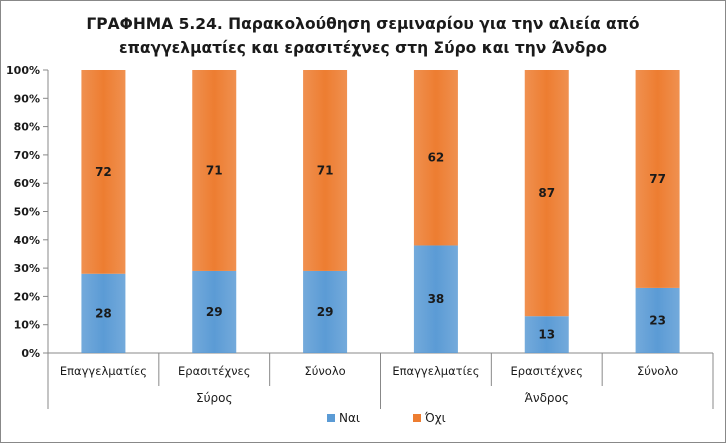 This screenshot has width=726, height=443. I want to click on data-label: 38, so click(436, 299).